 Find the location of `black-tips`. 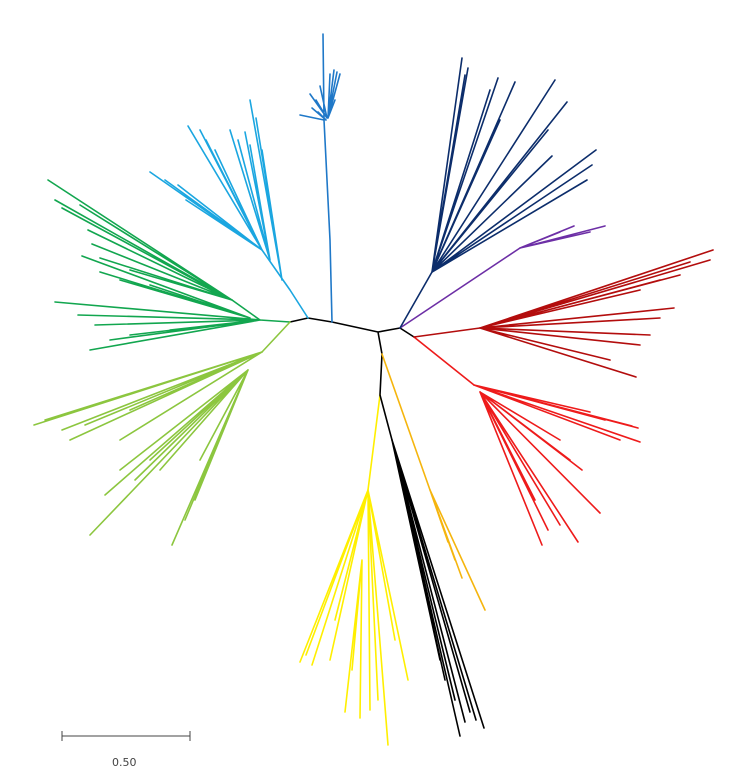

black-tips is located at coordinates (438, 588).